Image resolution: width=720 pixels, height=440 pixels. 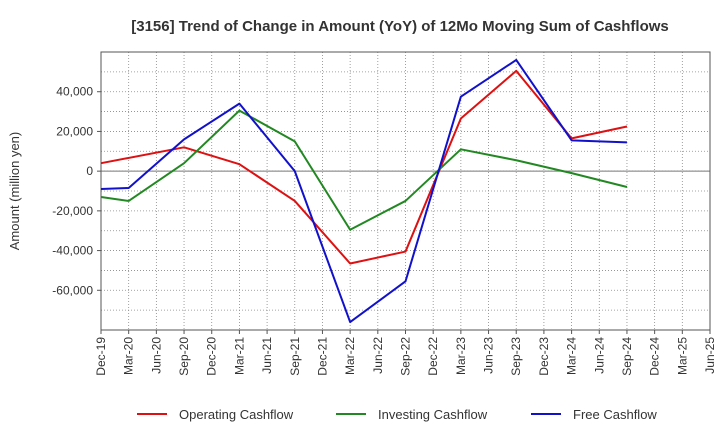 I want to click on legend-label-operating-cashflow: Operating Cashflow, so click(x=236, y=414).